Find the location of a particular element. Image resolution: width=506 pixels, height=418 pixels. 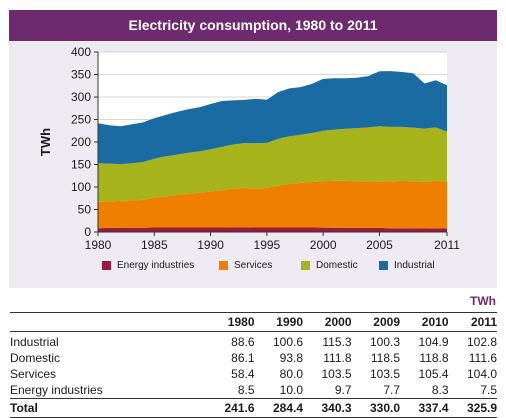

area-series-services is located at coordinates (272, 204).